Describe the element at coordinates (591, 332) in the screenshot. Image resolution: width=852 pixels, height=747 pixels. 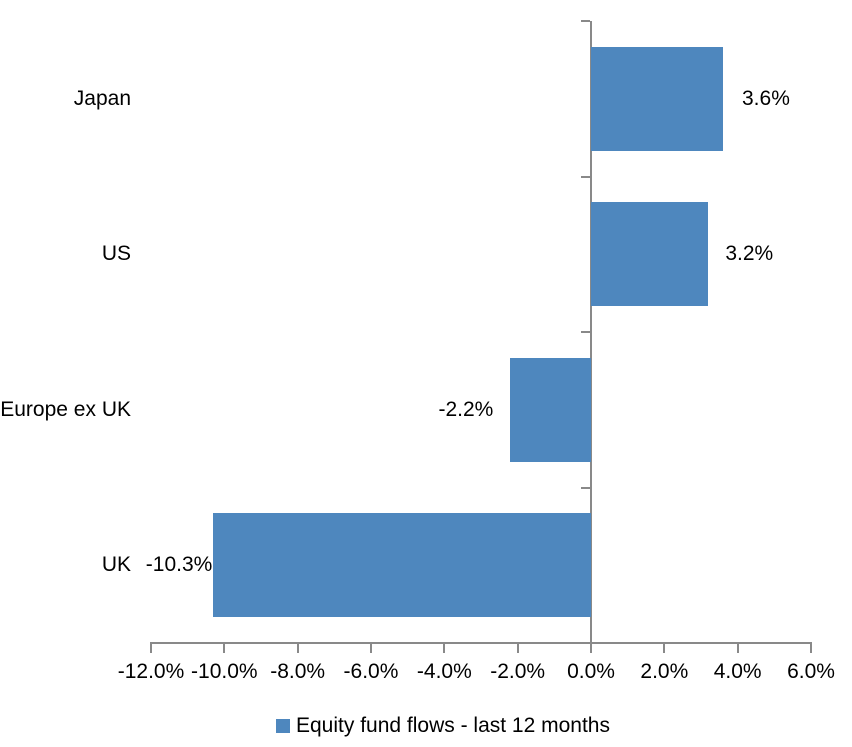
I see `y-axis-line` at that location.